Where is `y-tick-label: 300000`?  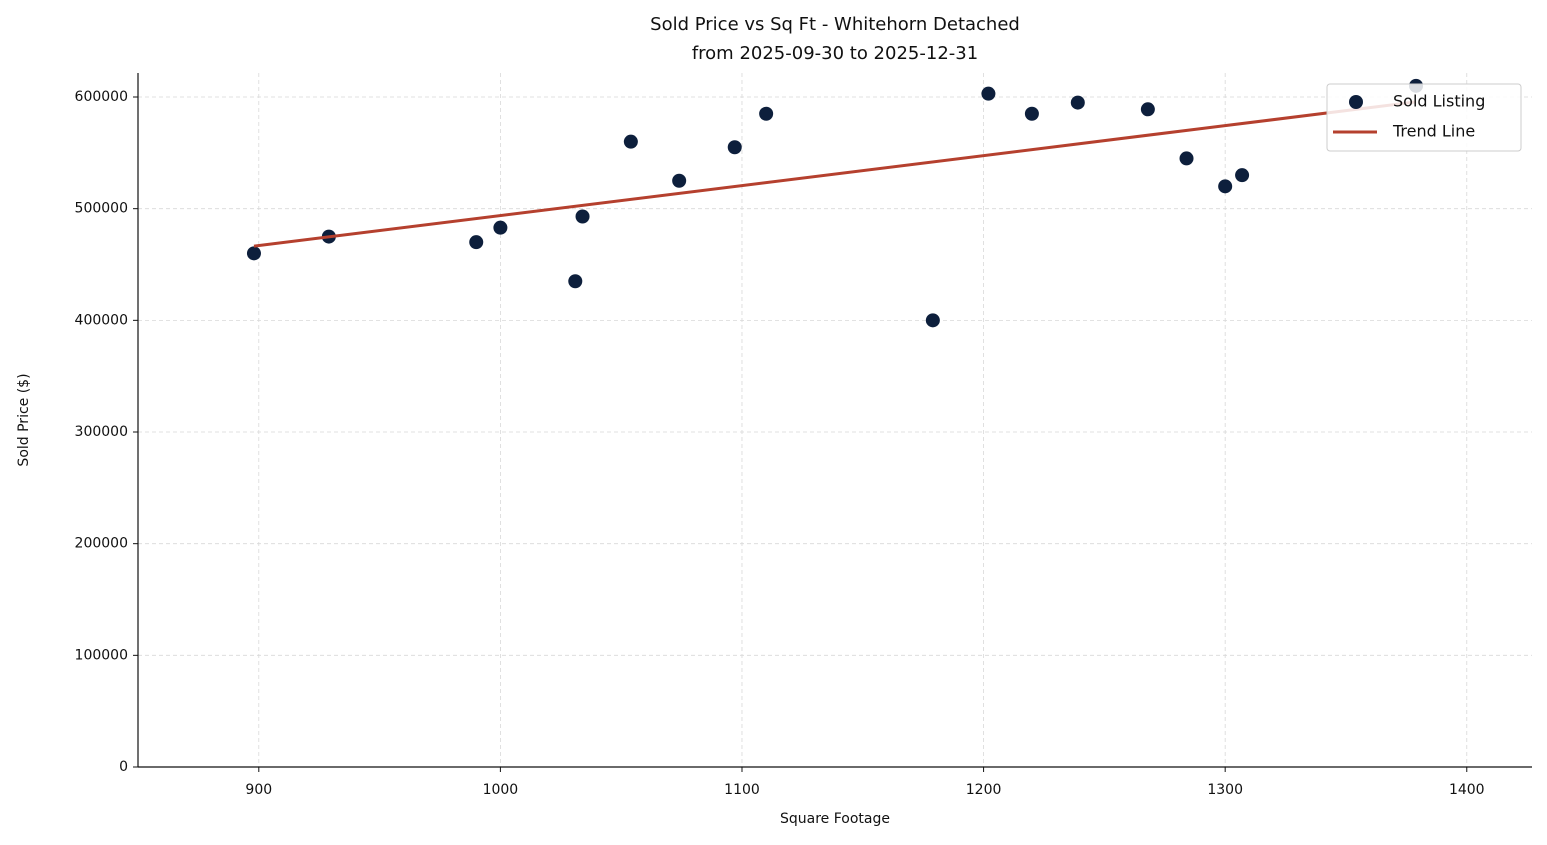
y-tick-label: 300000 is located at coordinates (101, 432).